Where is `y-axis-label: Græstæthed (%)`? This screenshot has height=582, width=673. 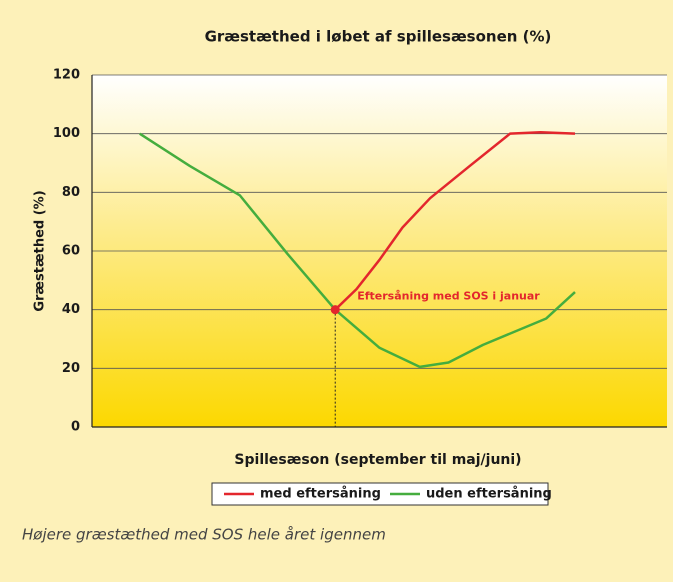 y-axis-label: Græstæthed (%) is located at coordinates (40, 250).